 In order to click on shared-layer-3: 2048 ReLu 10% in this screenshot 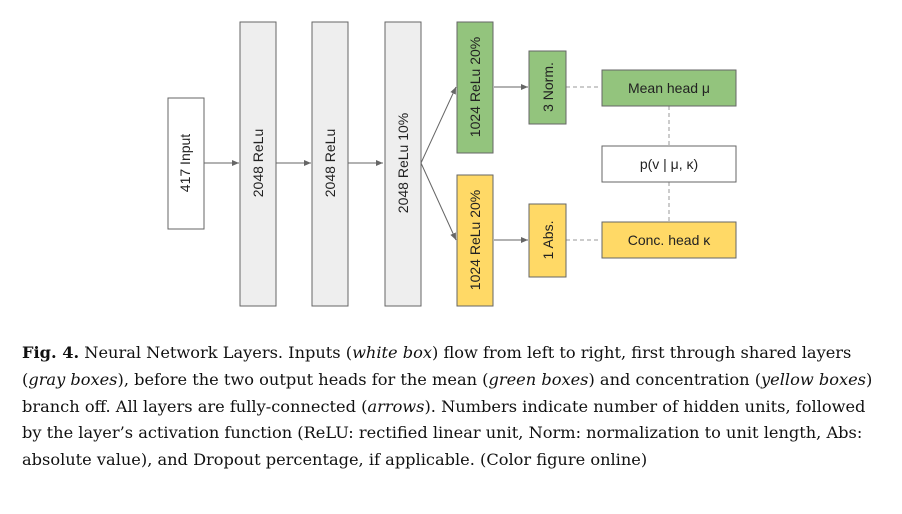, I will do `click(403, 164)`.